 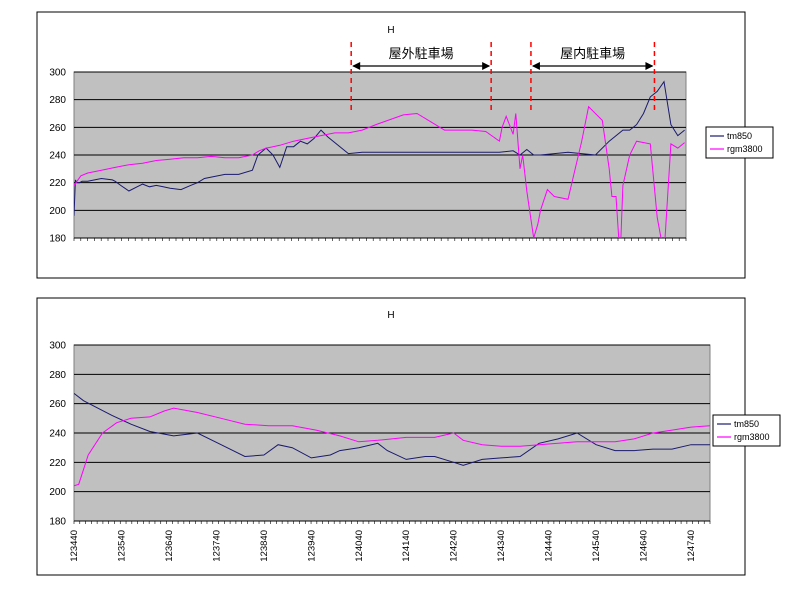 What do you see at coordinates (421, 53) in the screenshot?
I see `annotation-label: 屋外駐車場` at bounding box center [421, 53].